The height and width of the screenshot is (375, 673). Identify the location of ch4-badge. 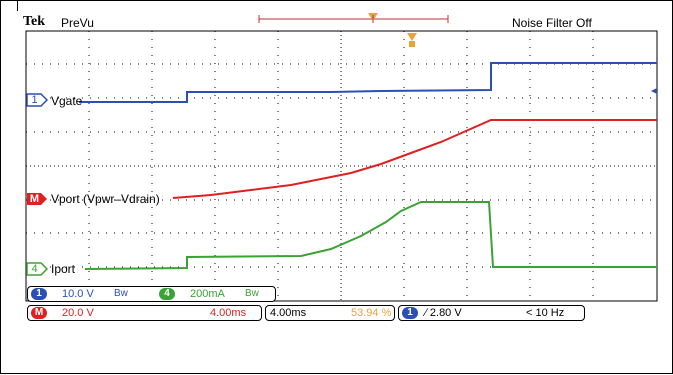
(37, 269).